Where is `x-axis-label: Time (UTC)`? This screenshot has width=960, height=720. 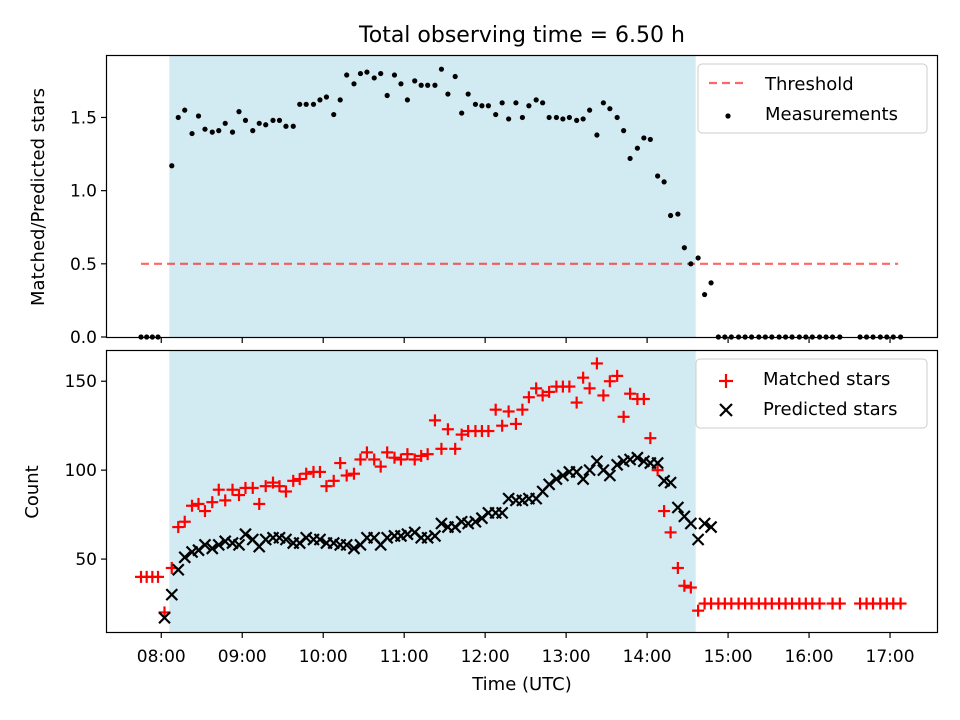 x-axis-label: Time (UTC) is located at coordinates (521, 684).